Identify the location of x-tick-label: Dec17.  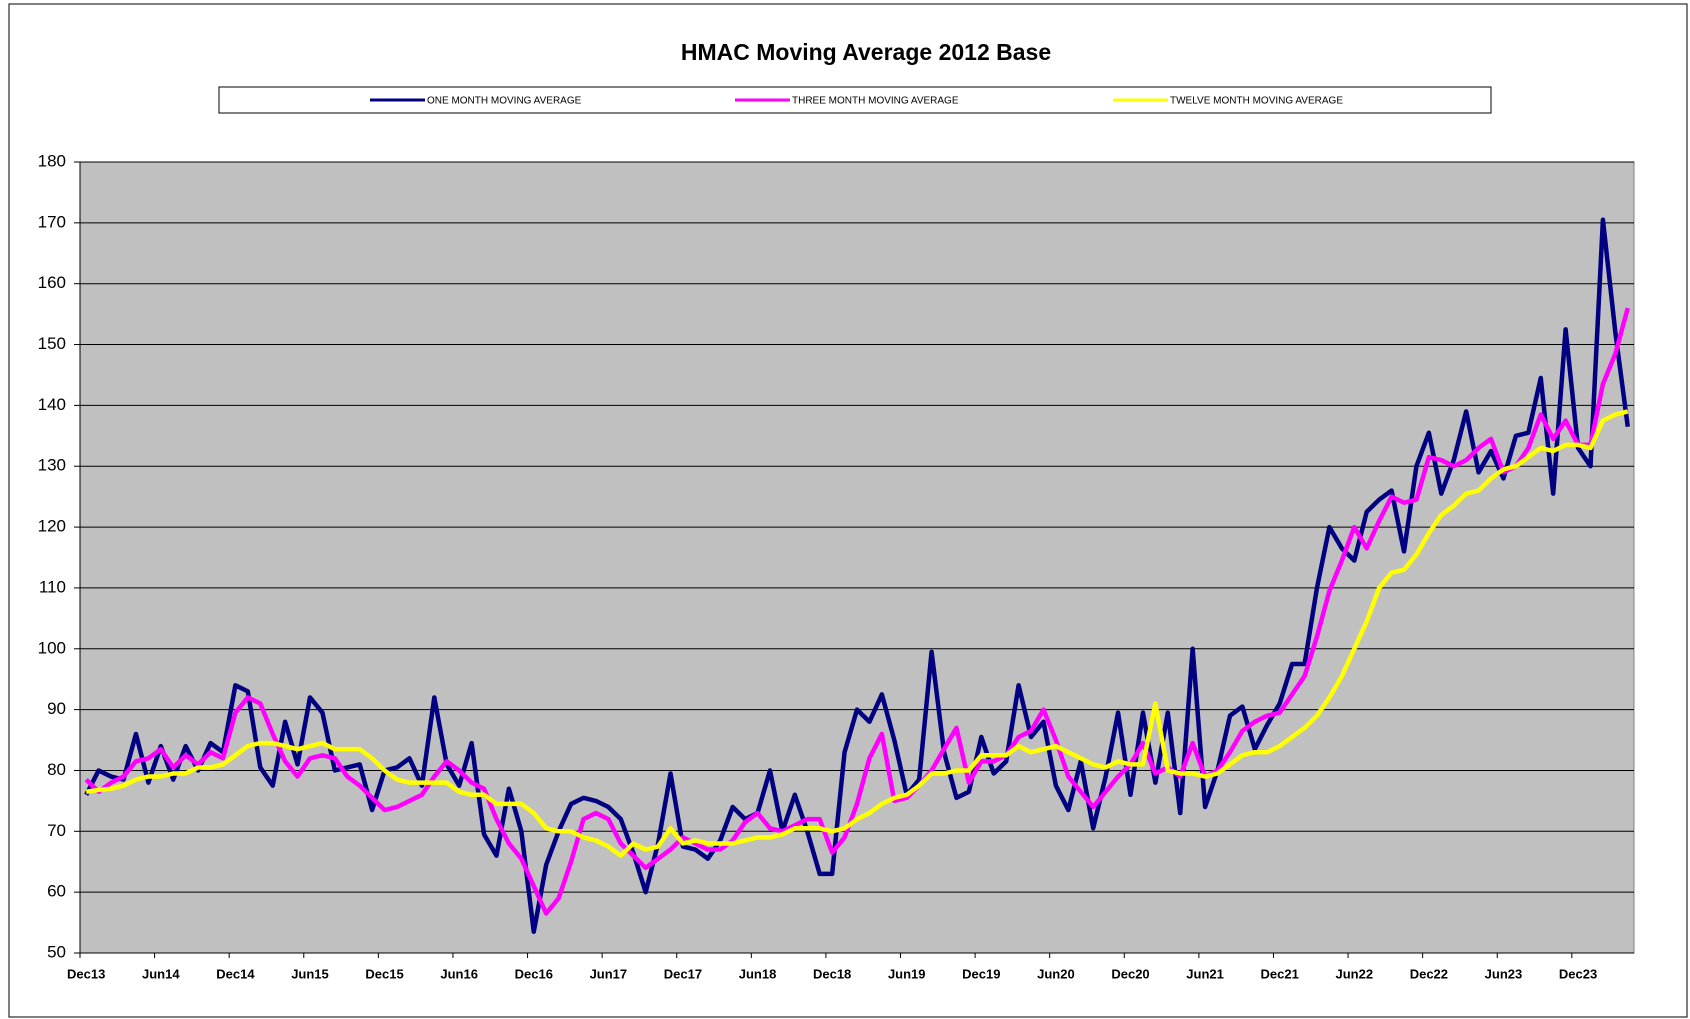
(683, 973).